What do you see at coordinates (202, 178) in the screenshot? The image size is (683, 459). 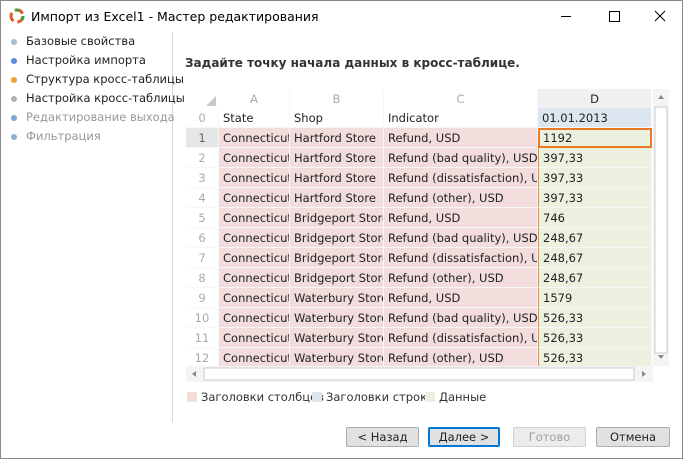 I see `row-number: 3` at bounding box center [202, 178].